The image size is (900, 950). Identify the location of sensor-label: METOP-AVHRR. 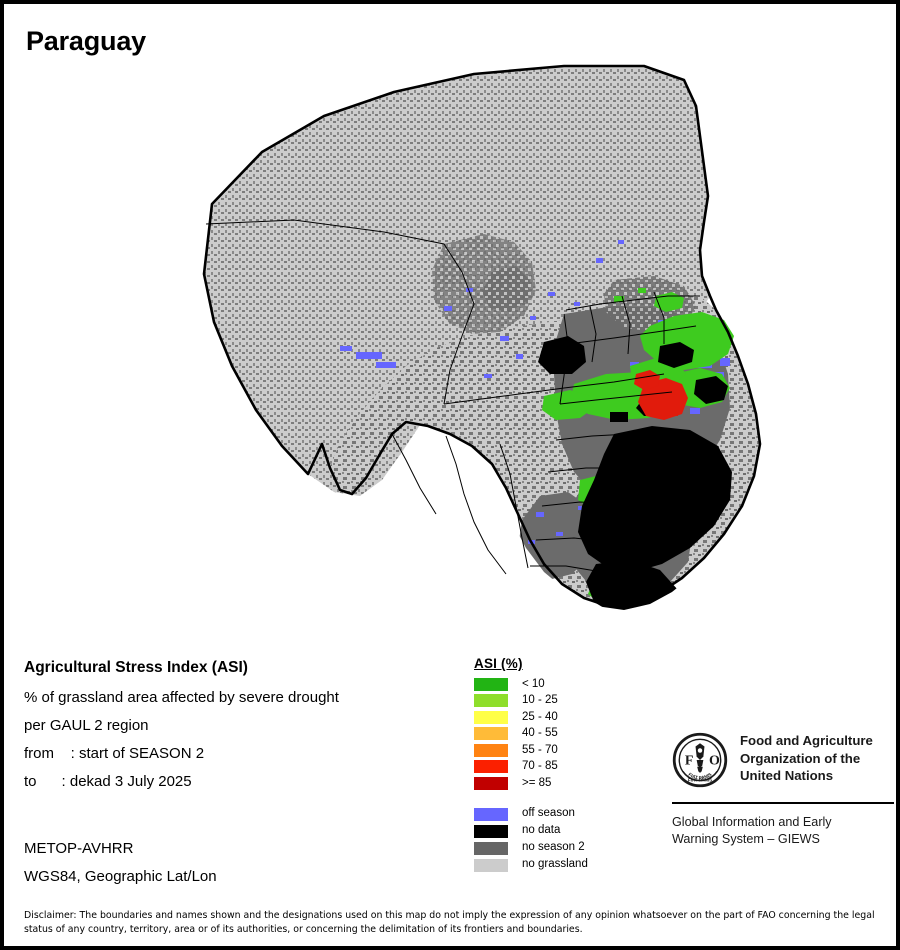
(79, 848).